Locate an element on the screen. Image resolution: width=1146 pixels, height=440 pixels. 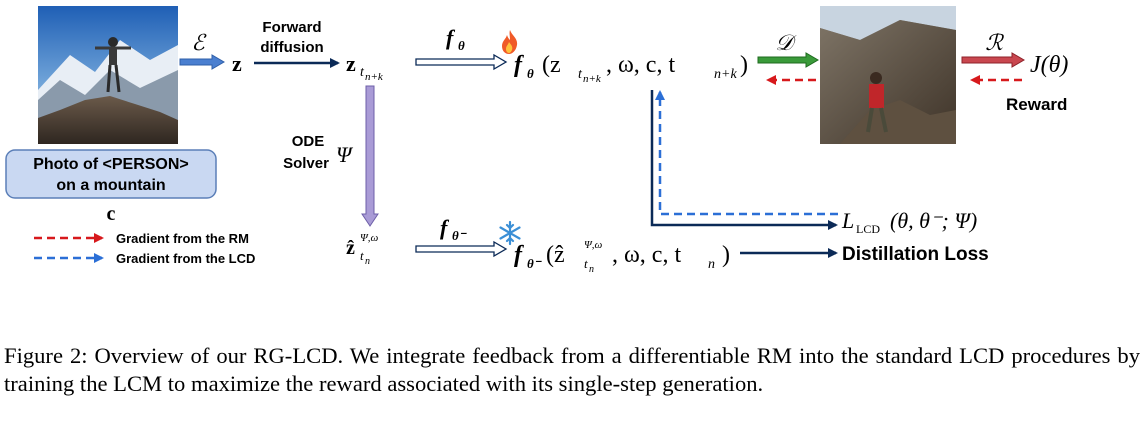
svg-text: (ẑ is located at coordinates (555, 255).